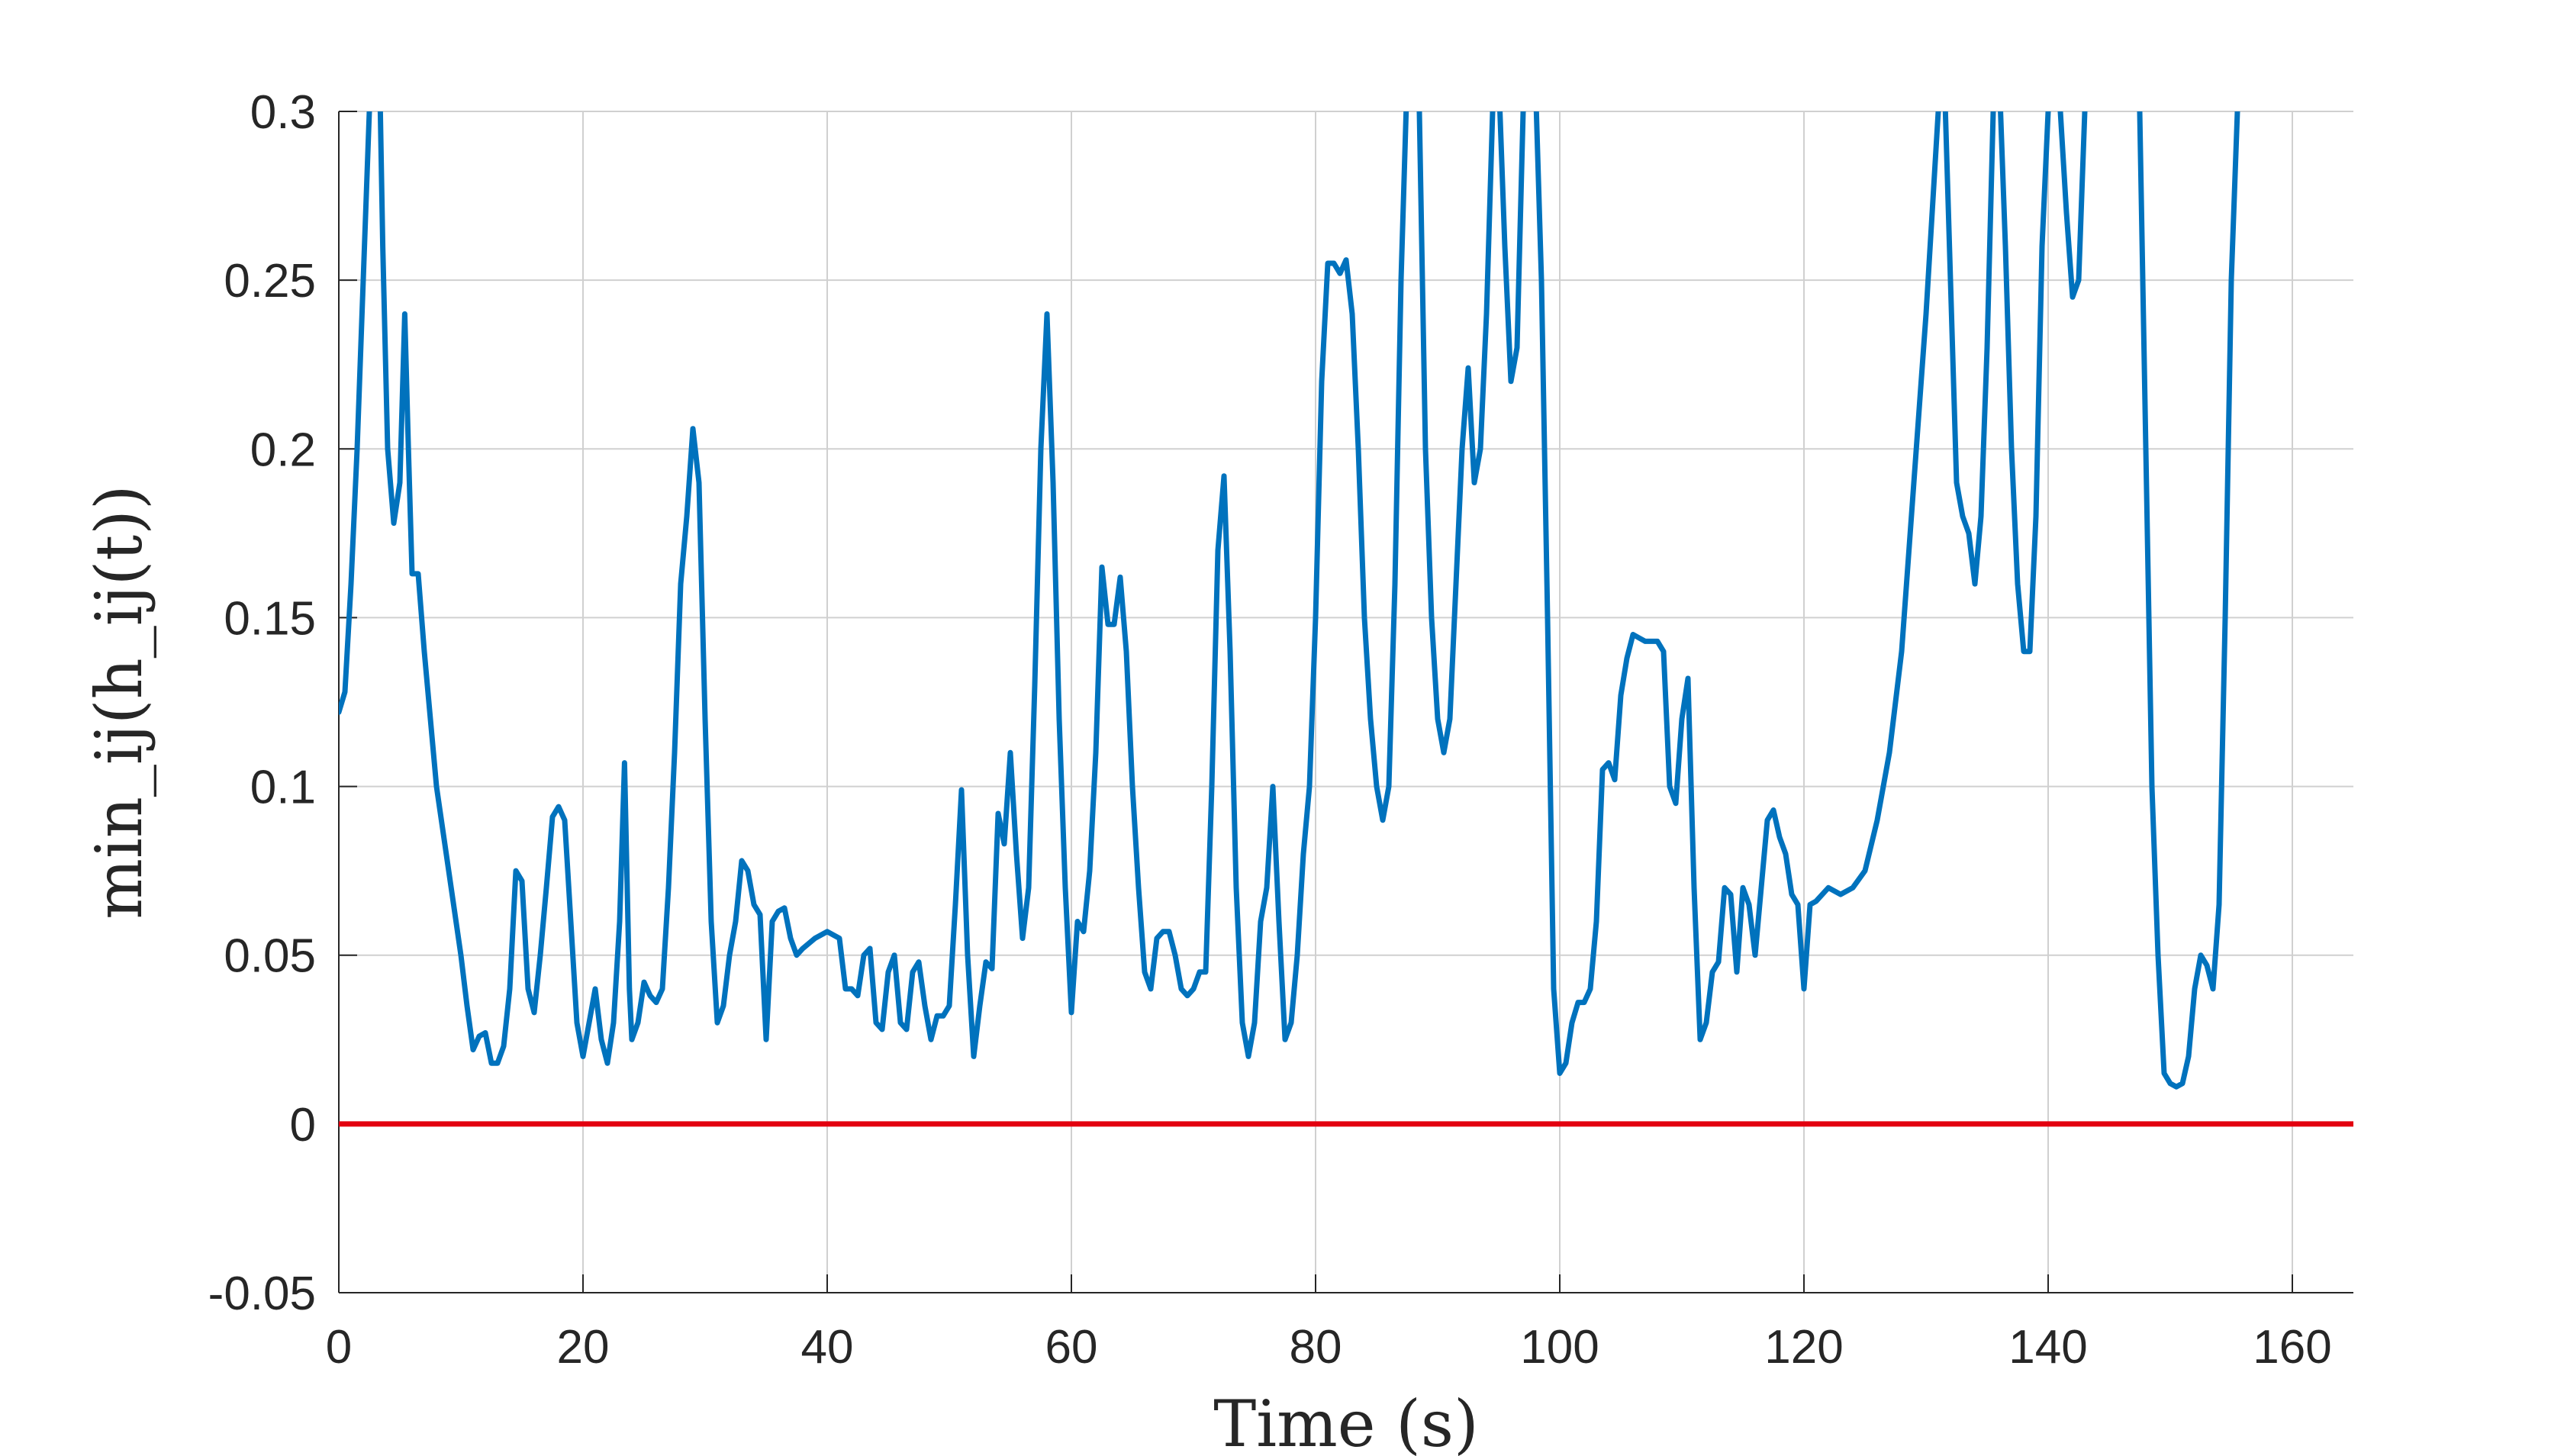 The image size is (2564, 1456). Describe the element at coordinates (583, 1347) in the screenshot. I see `x-tick-label: 20` at that location.